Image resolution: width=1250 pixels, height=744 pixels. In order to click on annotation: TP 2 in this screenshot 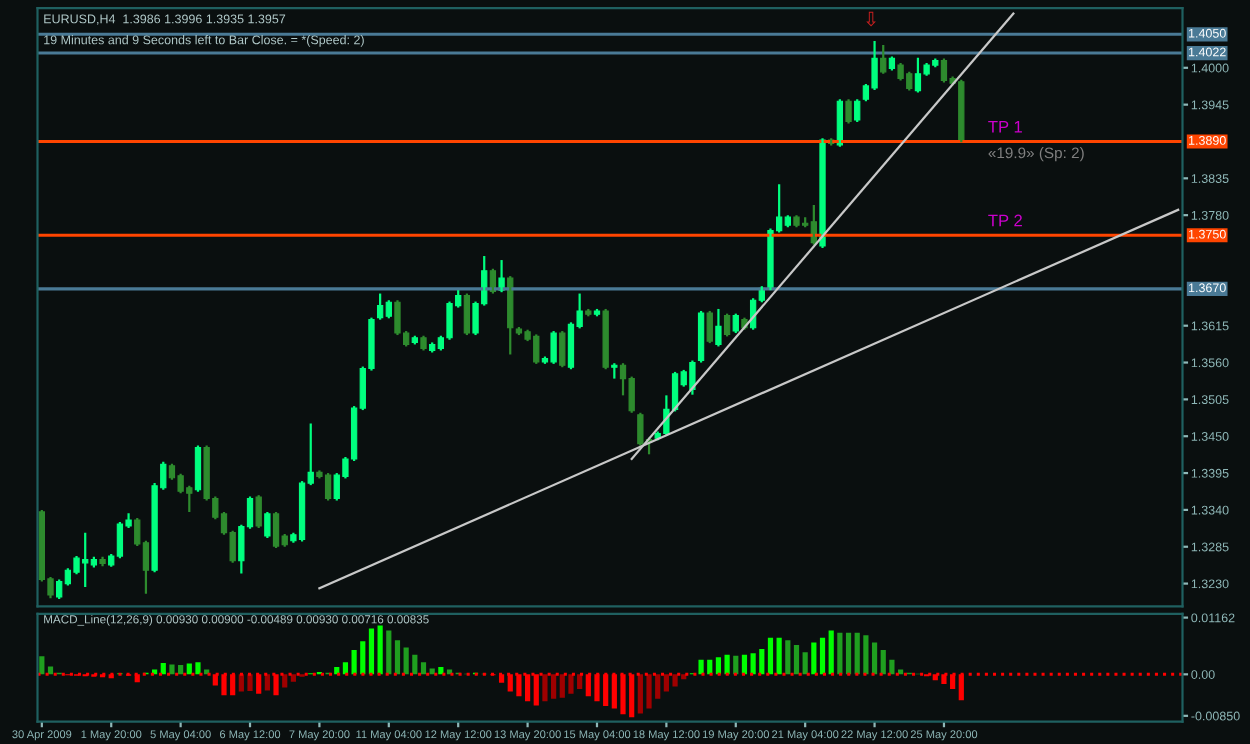, I will do `click(1005, 220)`.